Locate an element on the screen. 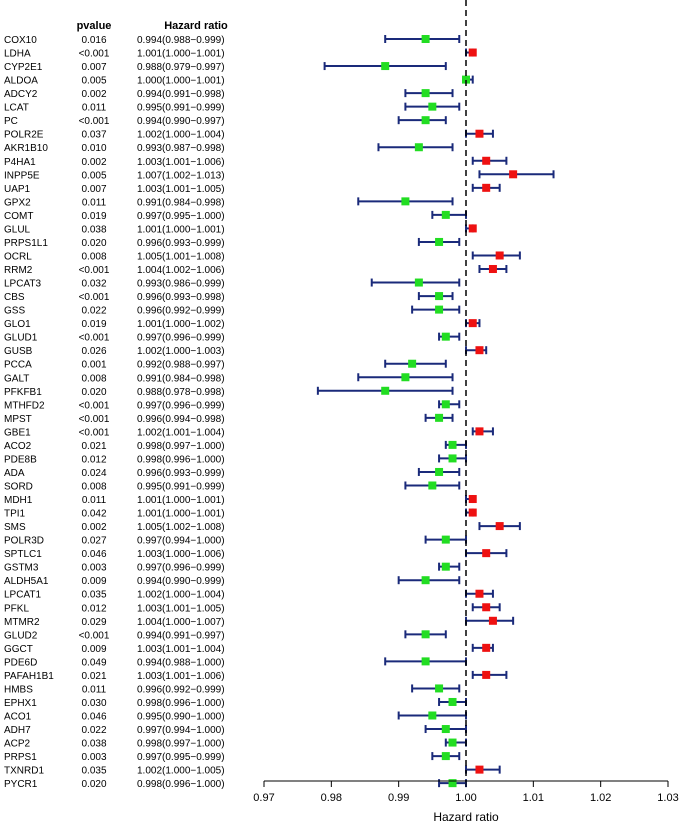  hazard-ratio-label: 0.994(0.991−0.998) is located at coordinates (181, 94).